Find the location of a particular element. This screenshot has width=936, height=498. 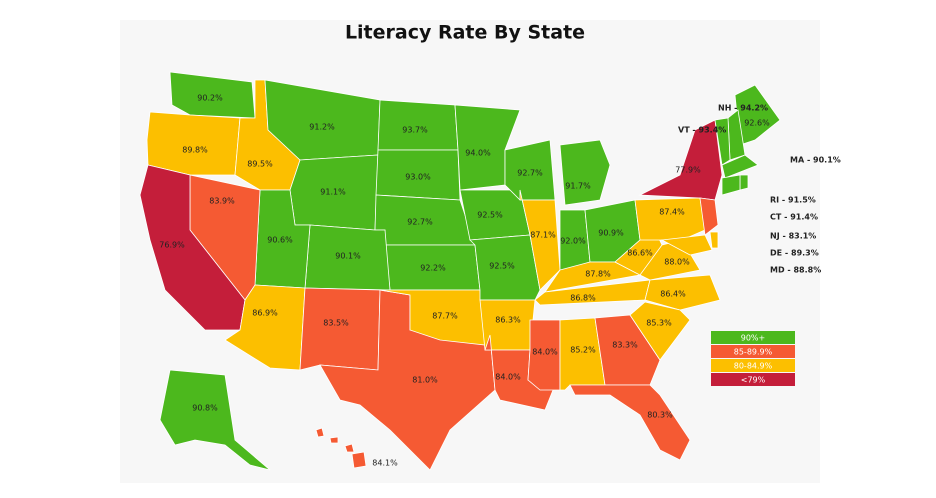

state-label: 85.3% is located at coordinates (659, 323).